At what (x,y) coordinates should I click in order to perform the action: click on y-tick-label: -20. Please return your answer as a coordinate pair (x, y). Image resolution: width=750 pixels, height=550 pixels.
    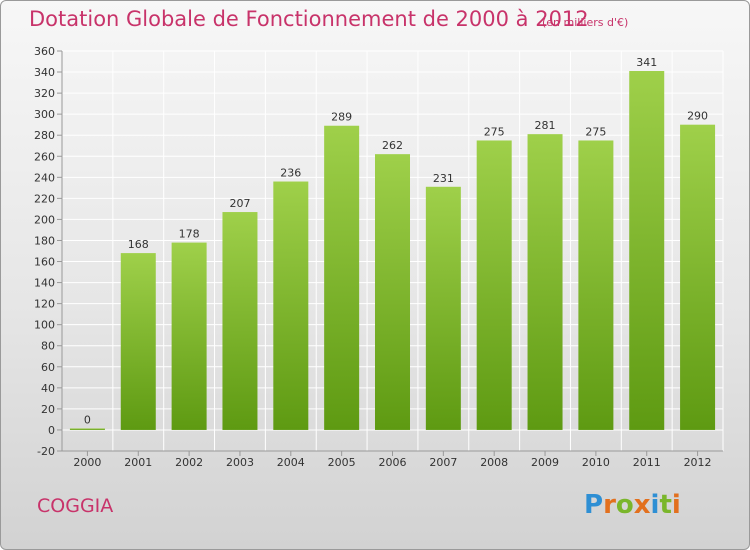
    Looking at the image, I should click on (46, 451).